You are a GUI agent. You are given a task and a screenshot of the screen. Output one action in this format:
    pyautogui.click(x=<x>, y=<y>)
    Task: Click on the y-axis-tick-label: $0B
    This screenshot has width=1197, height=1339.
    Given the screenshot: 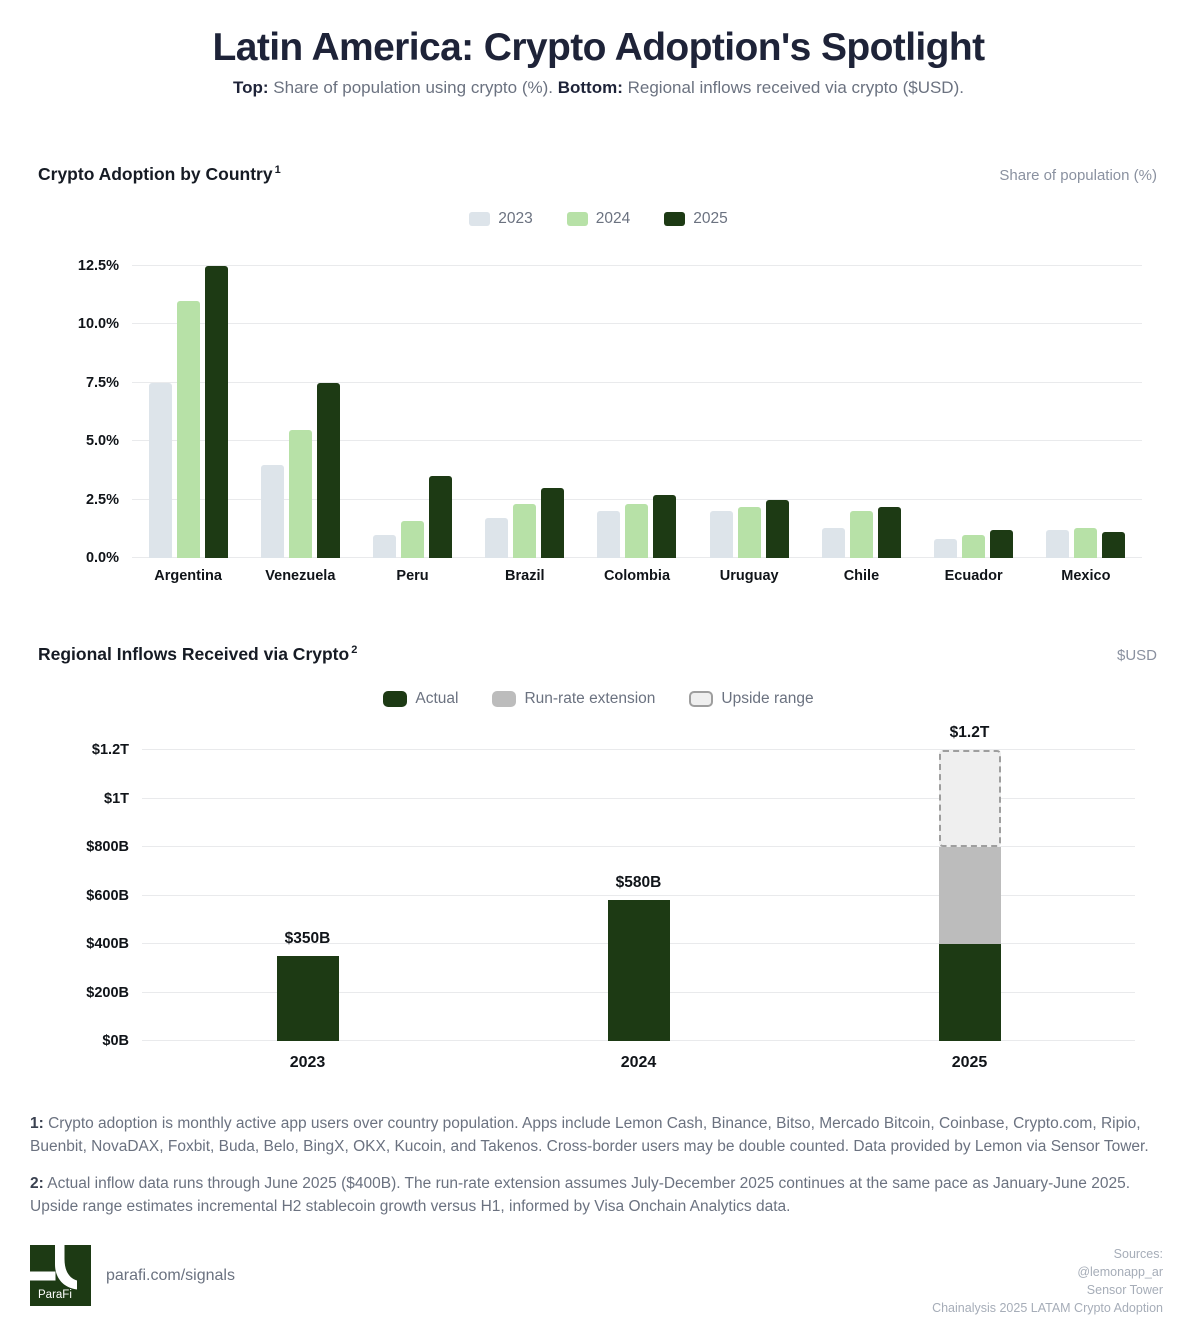 What is the action you would take?
    pyautogui.click(x=115, y=1041)
    